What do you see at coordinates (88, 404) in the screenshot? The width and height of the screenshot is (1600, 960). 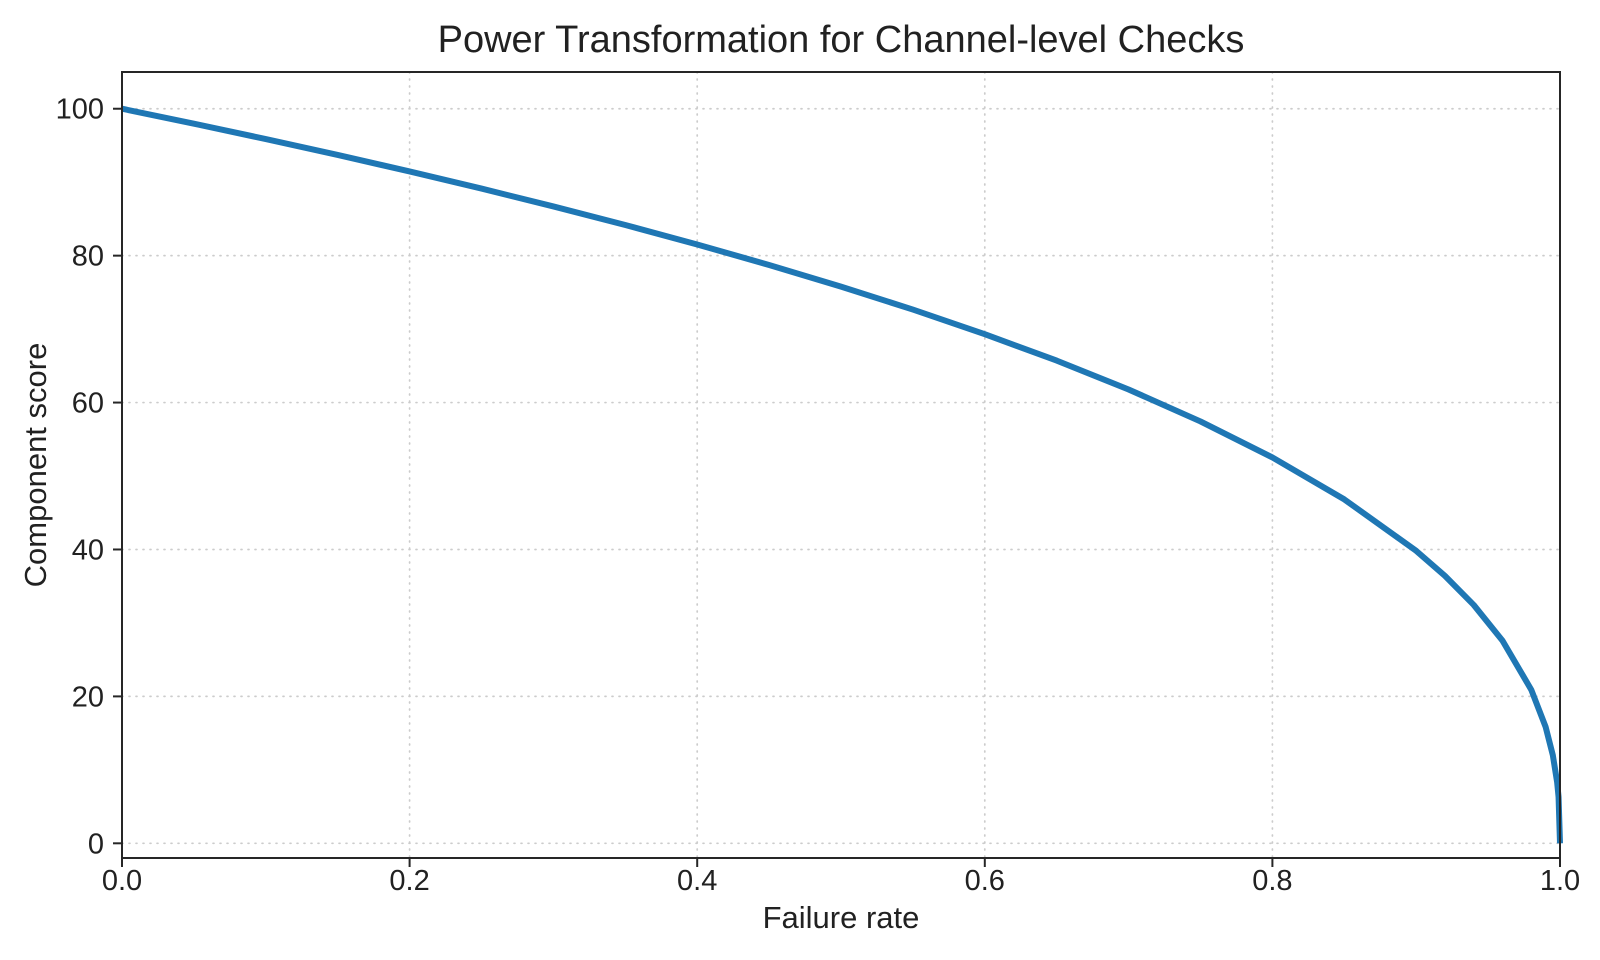 I see `y-tick-label: 60` at bounding box center [88, 404].